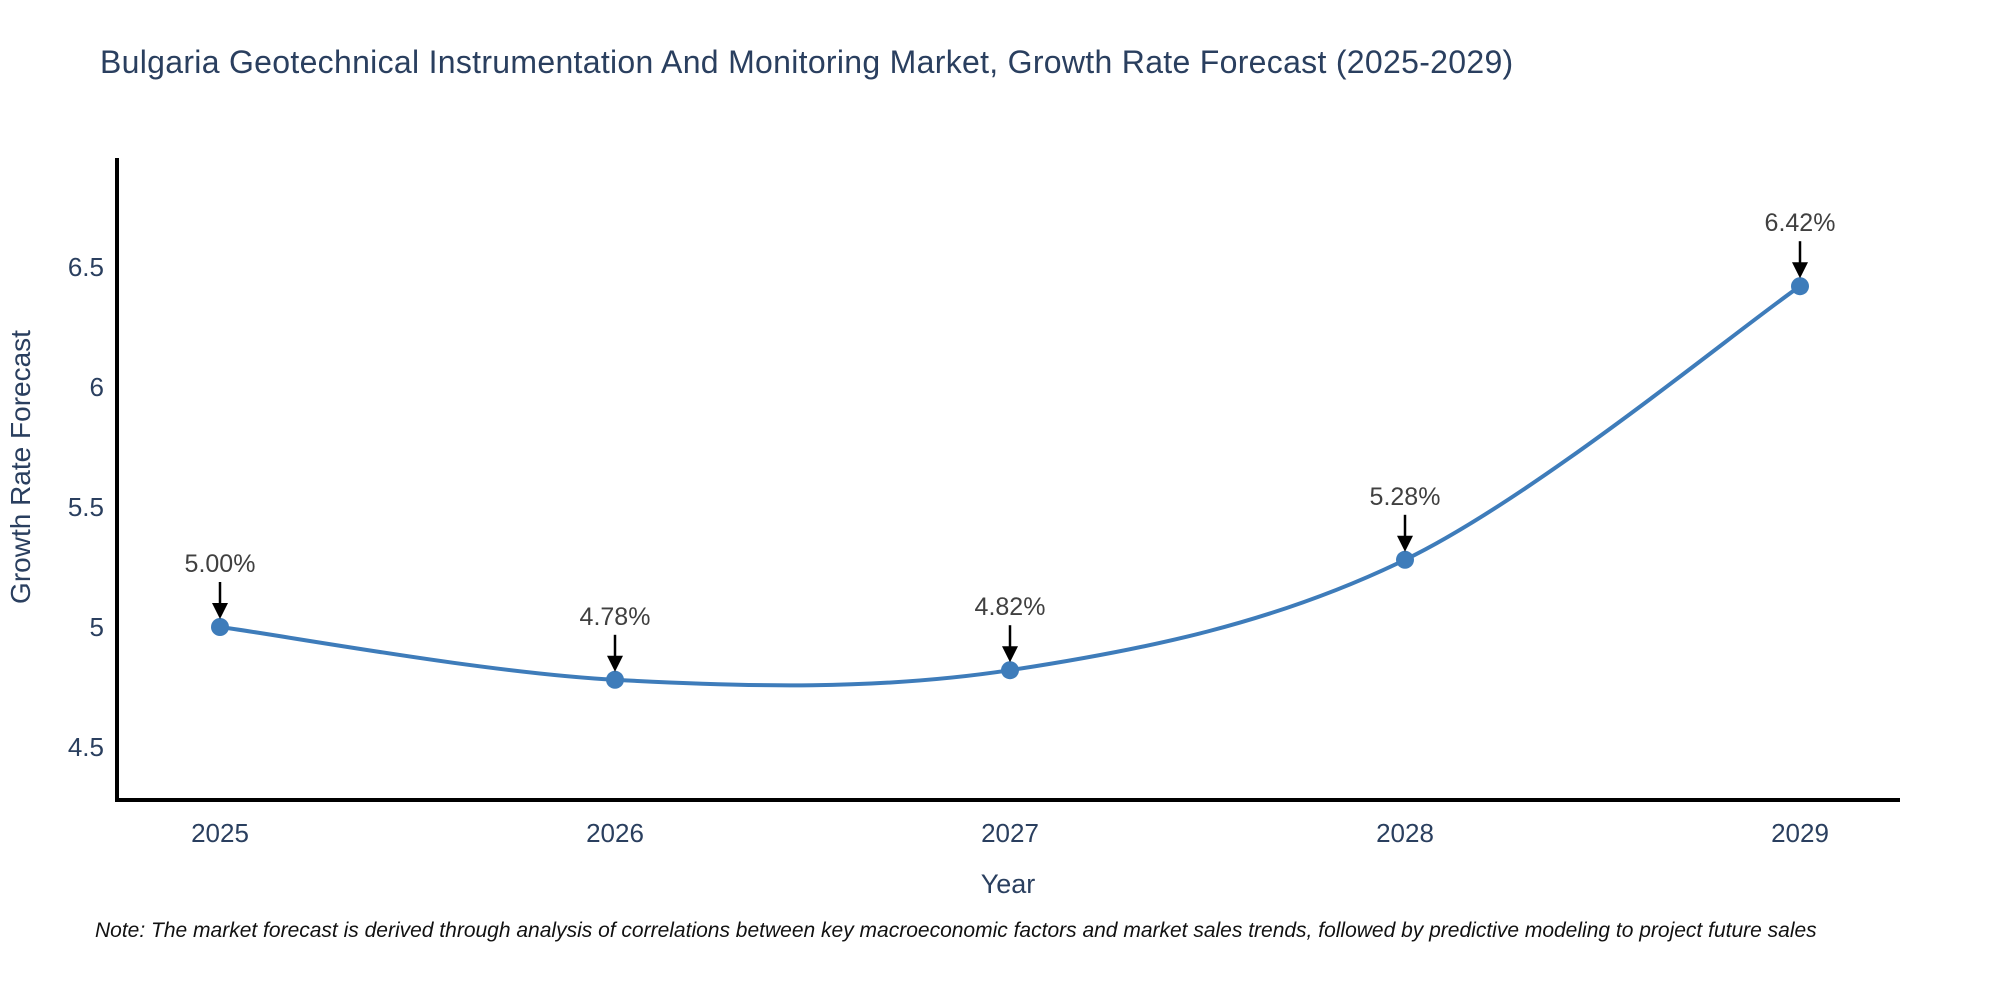 The width and height of the screenshot is (2000, 1000). I want to click on annotation-label: 5.00%, so click(220, 564).